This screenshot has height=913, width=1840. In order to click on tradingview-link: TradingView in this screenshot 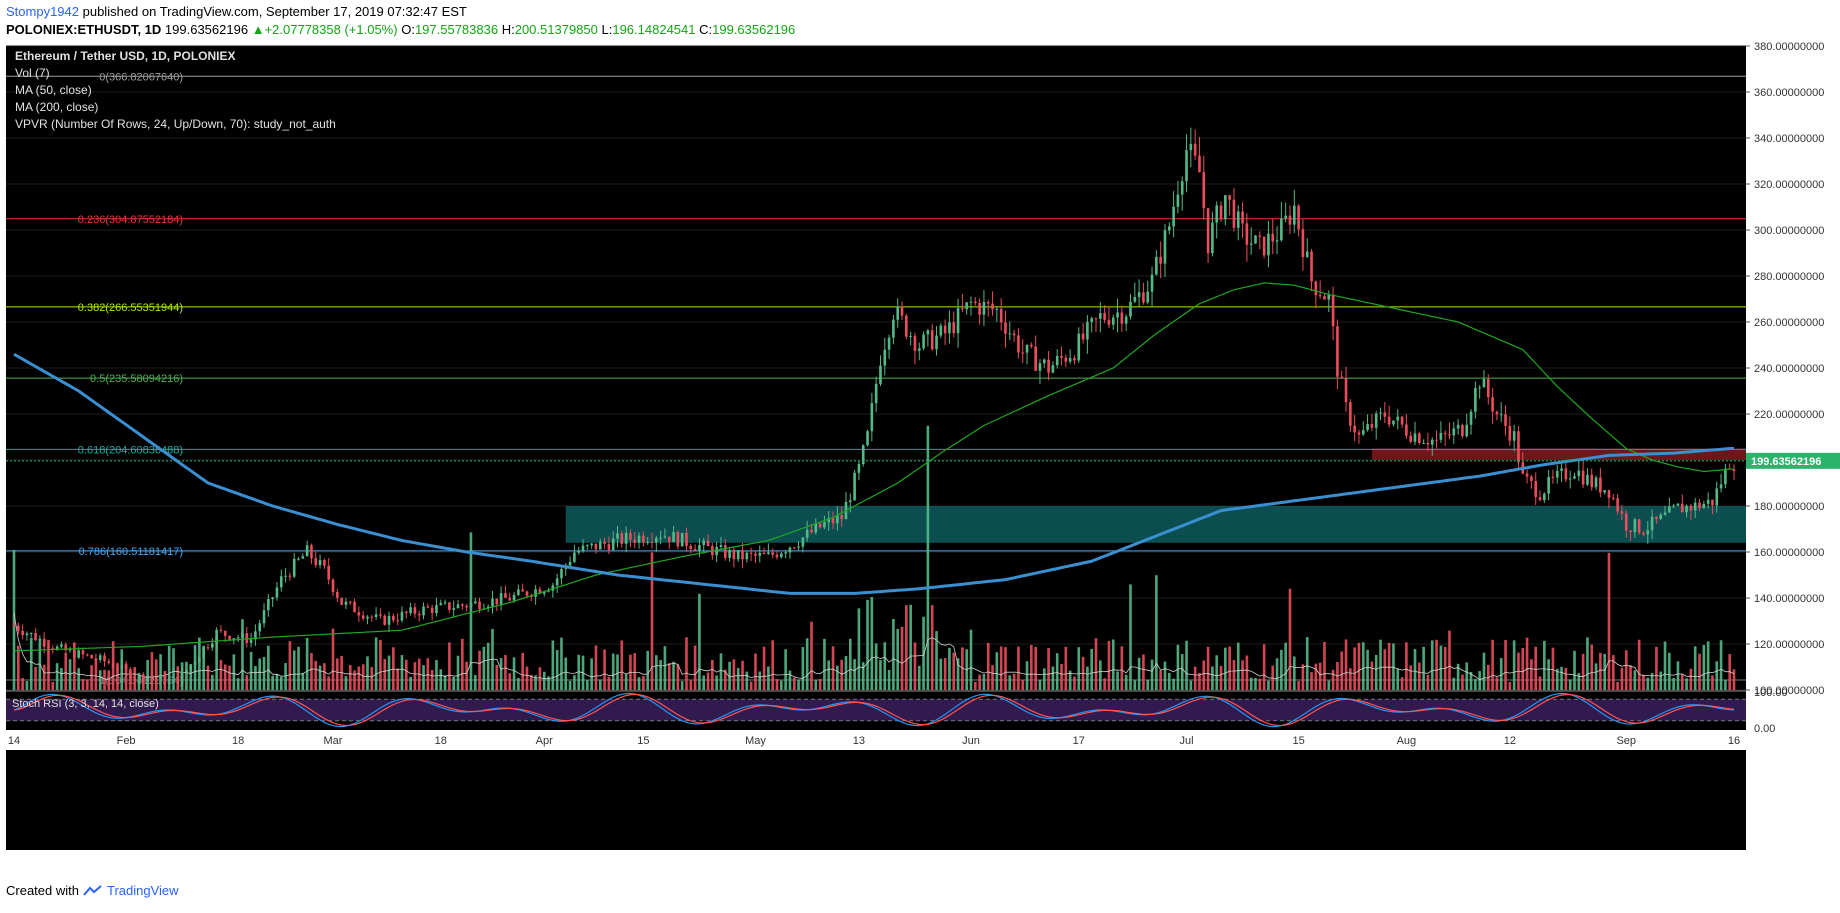, I will do `click(142, 890)`.